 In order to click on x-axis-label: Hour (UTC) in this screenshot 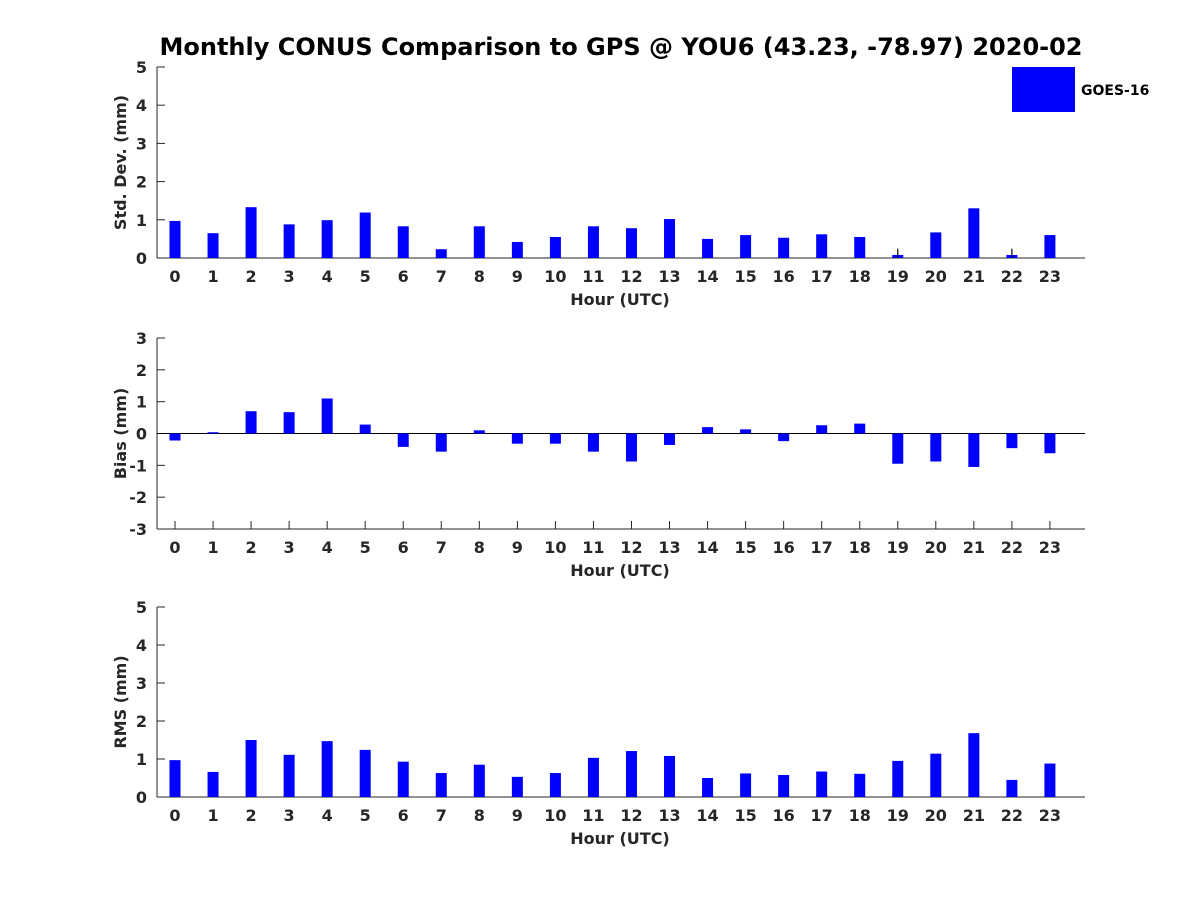, I will do `click(620, 299)`.